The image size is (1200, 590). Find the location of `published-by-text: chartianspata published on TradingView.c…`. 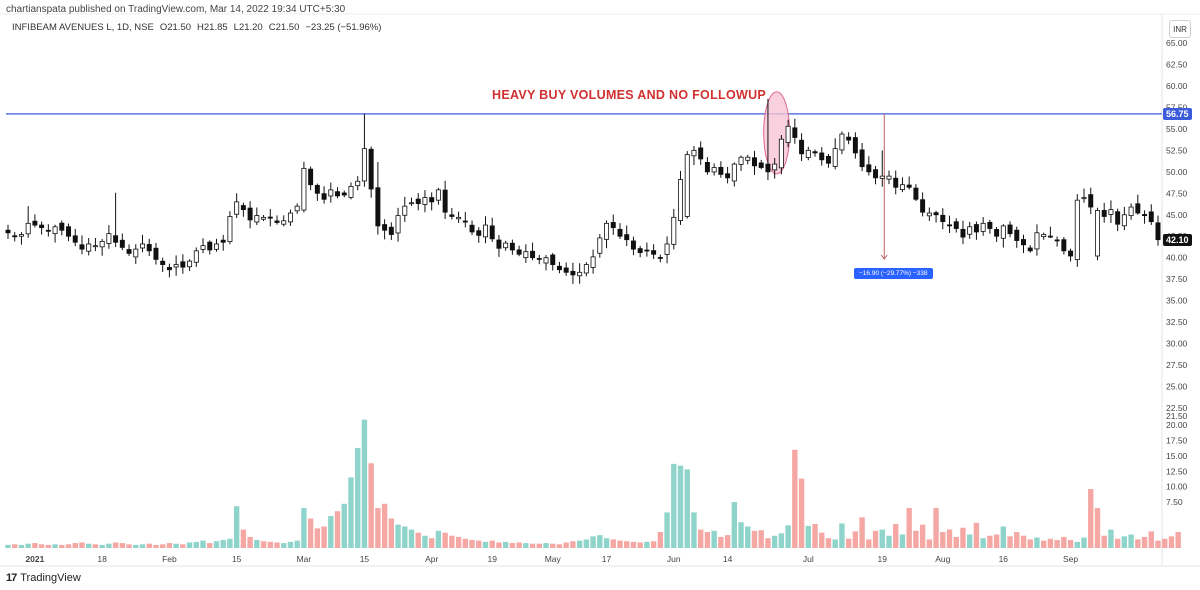

published-by-text: chartianspata published on TradingView.c… is located at coordinates (176, 9).